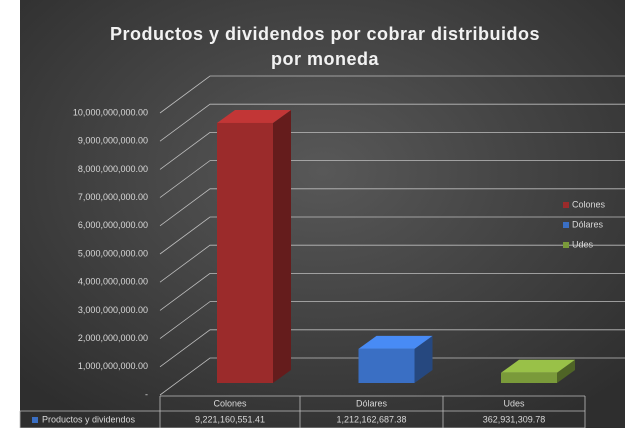 The height and width of the screenshot is (428, 625). I want to click on legend-label: Udes, so click(583, 244).